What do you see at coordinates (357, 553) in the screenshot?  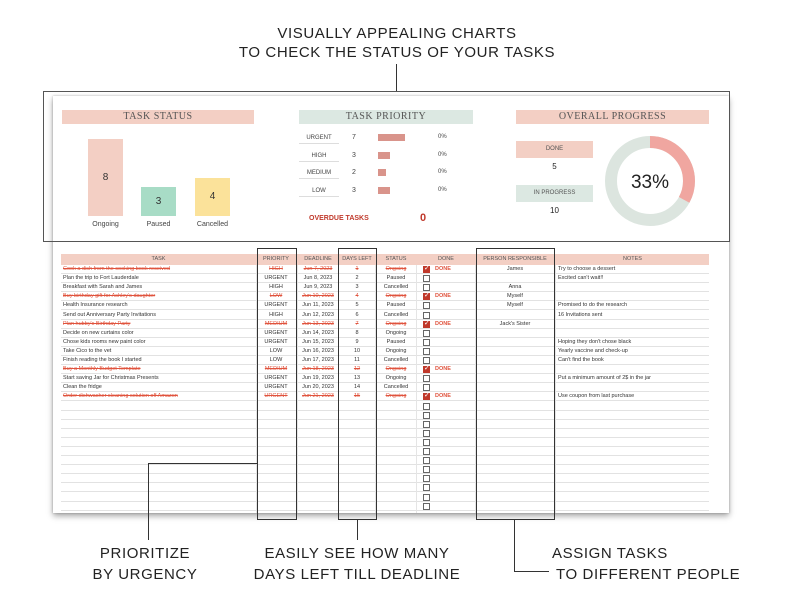 I see `deadline-callout-line-1: EASILY SEE HOW MANY` at bounding box center [357, 553].